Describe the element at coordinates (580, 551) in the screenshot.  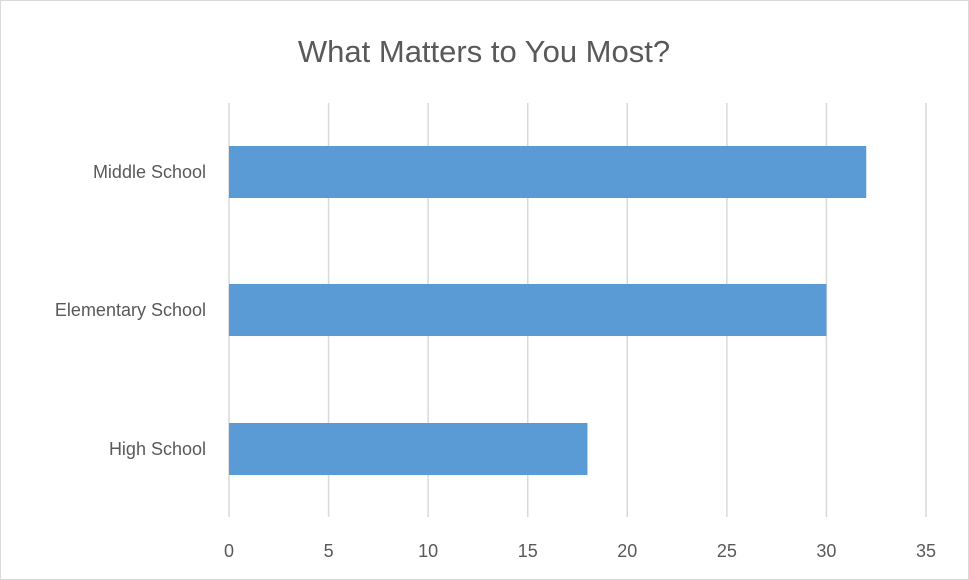
I see `x-axis-tick-labels: 0 5 10 15 20 25 30 35` at that location.